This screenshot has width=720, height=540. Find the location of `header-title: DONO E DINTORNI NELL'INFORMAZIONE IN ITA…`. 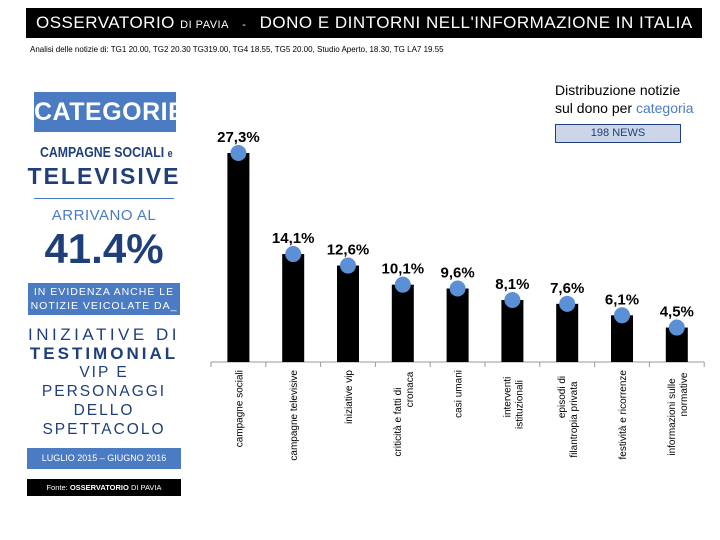

header-title: DONO E DINTORNI NELL'INFORMAZIONE IN ITA… is located at coordinates (476, 22).